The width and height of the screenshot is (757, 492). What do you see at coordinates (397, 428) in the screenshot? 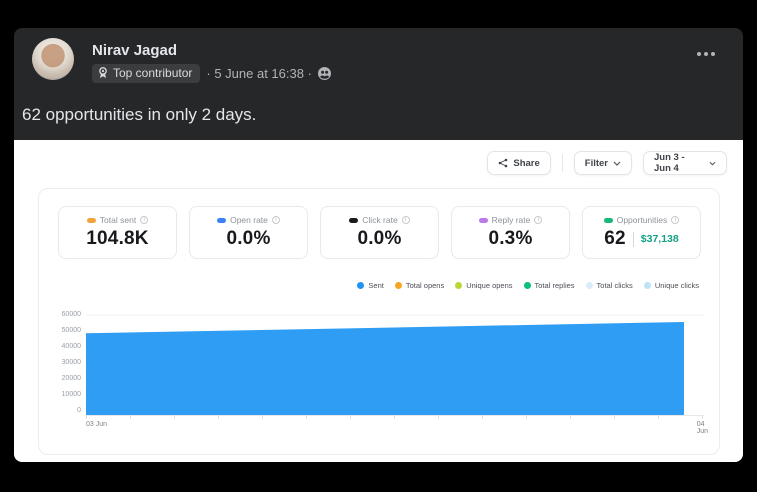
I see `x-axis-labels: 03 Jun 04 Jun` at bounding box center [397, 428].